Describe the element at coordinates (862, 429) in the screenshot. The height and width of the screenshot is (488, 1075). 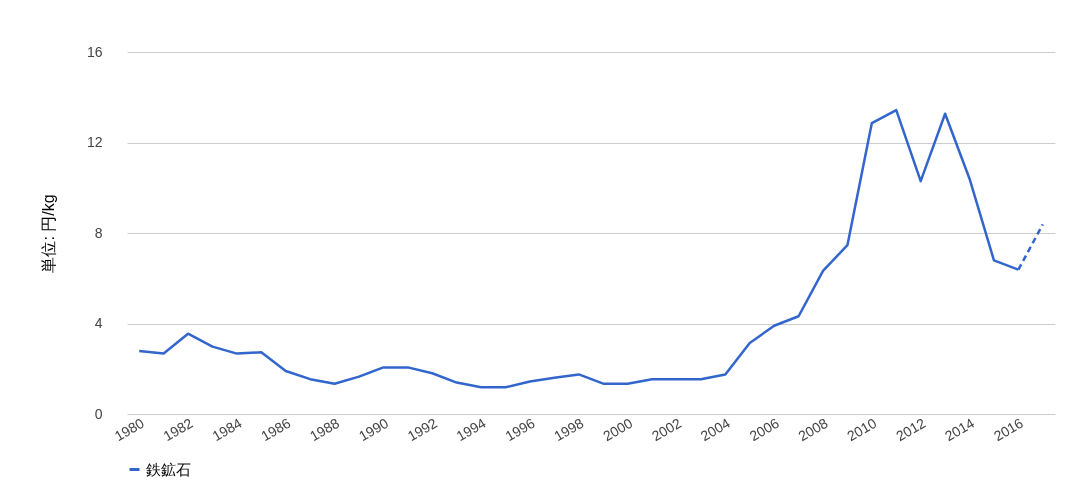
I see `x-tick-label: 2010` at that location.